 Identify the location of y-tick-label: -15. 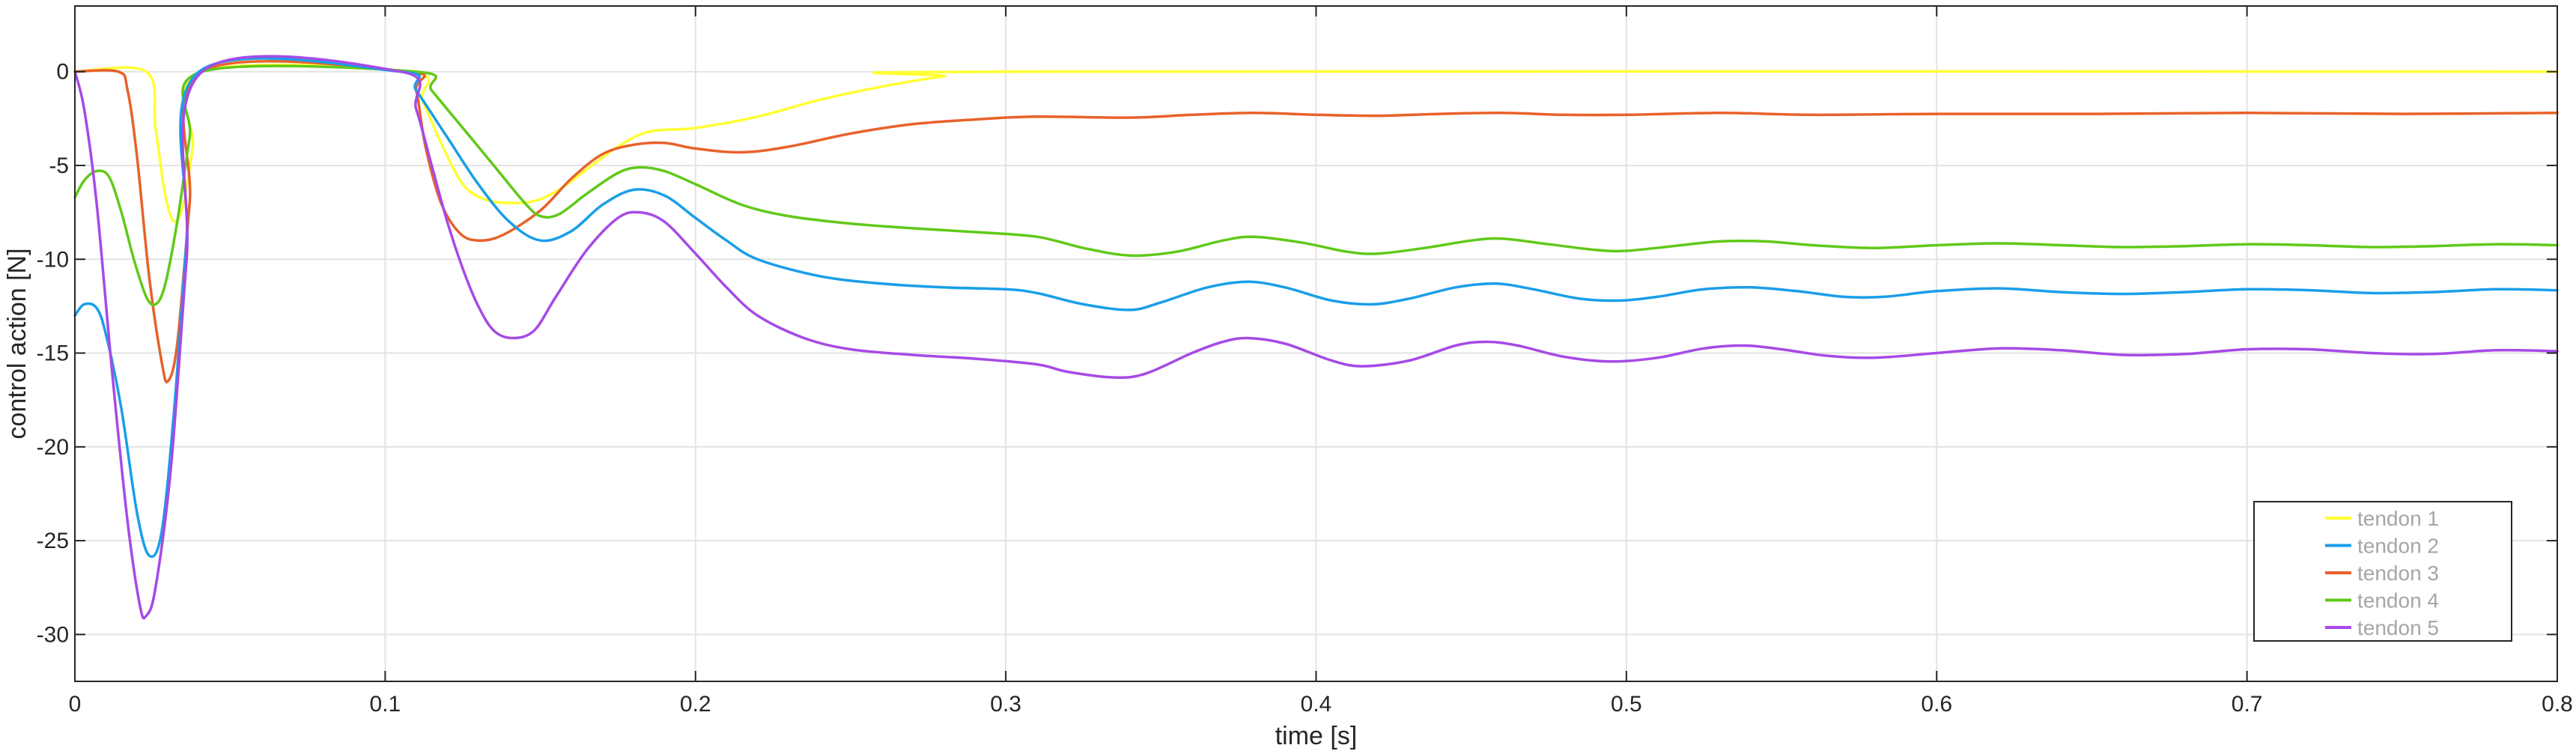
(53, 353).